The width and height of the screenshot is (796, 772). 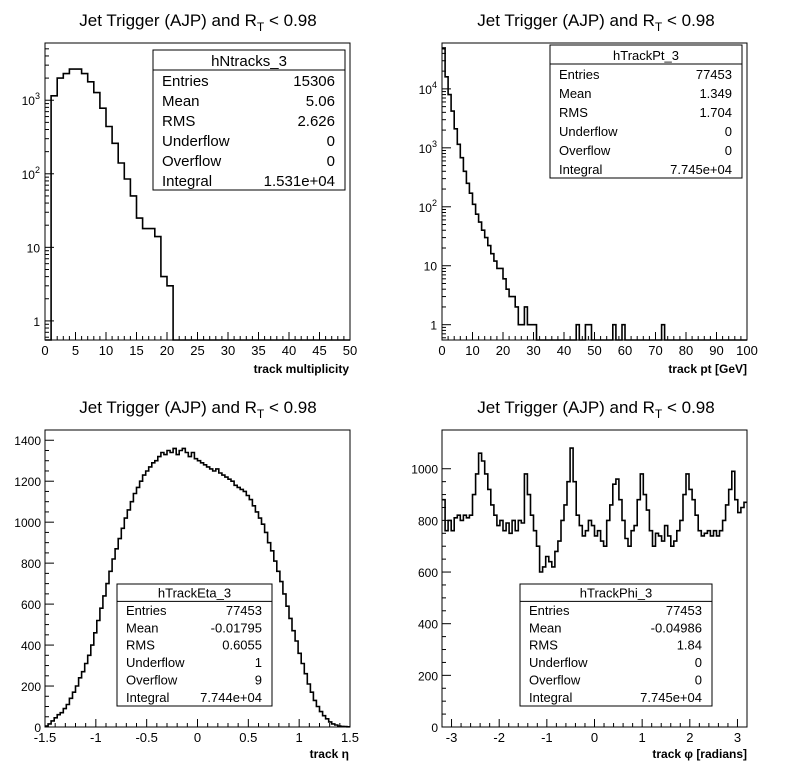 I want to click on stats-row-value: 9, so click(x=258, y=680).